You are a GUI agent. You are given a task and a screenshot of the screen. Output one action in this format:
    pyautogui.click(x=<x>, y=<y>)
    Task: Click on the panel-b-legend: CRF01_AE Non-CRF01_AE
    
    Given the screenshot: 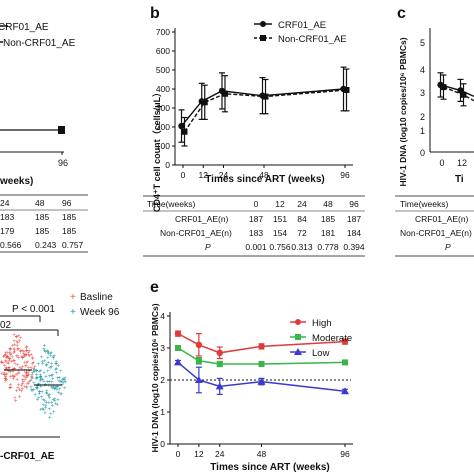 What is the action you would take?
    pyautogui.click(x=300, y=32)
    